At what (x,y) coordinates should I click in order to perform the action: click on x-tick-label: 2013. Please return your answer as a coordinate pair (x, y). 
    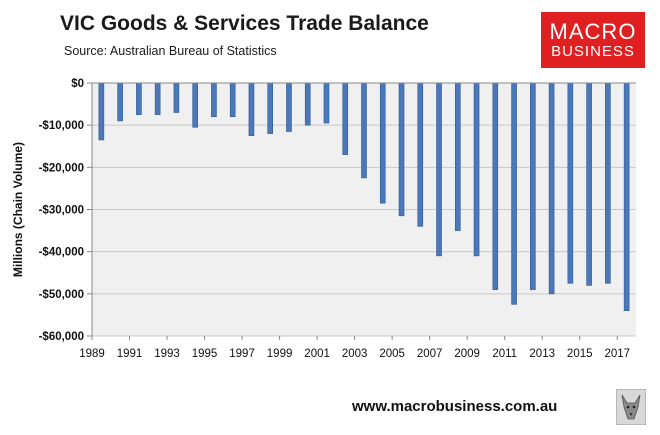
    Looking at the image, I should click on (542, 354).